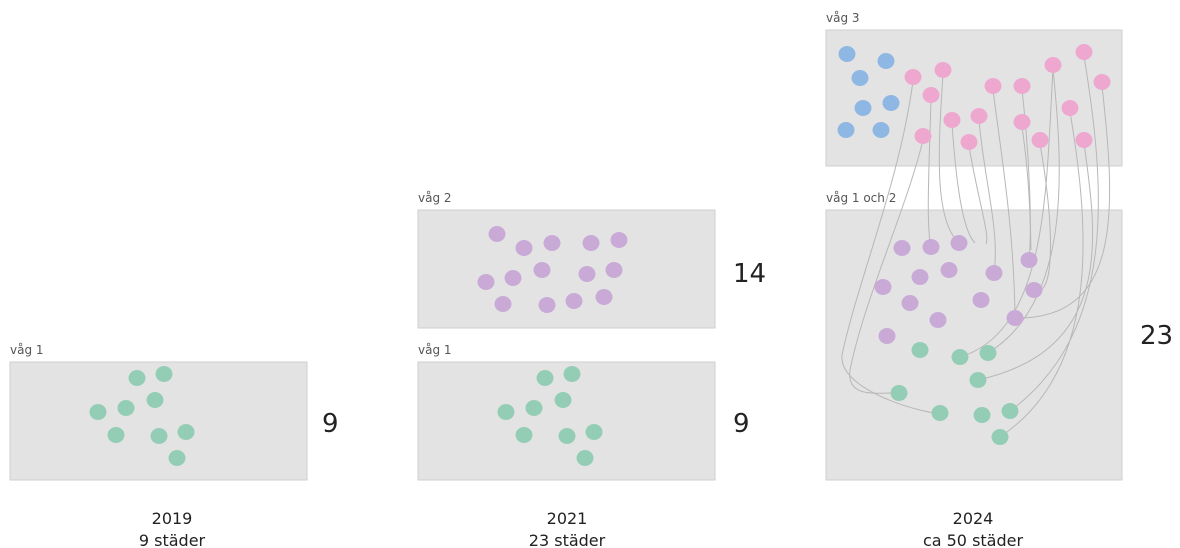 The width and height of the screenshot is (1180, 548). I want to click on panel-label-2021-wave2: våg 2, so click(435, 198).